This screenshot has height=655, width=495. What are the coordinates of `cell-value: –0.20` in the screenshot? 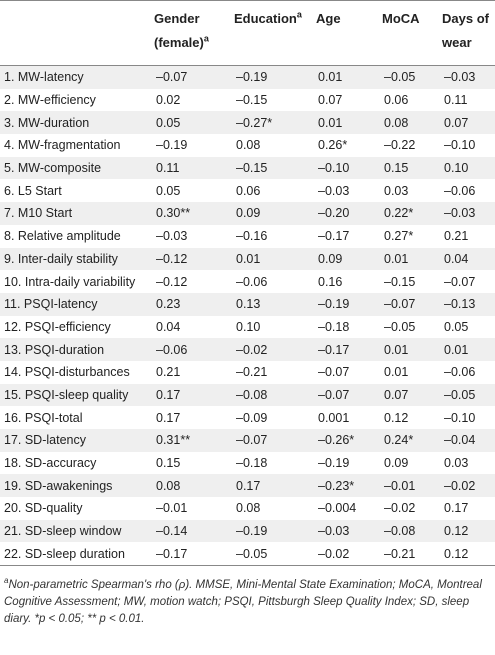 It's located at (334, 213).